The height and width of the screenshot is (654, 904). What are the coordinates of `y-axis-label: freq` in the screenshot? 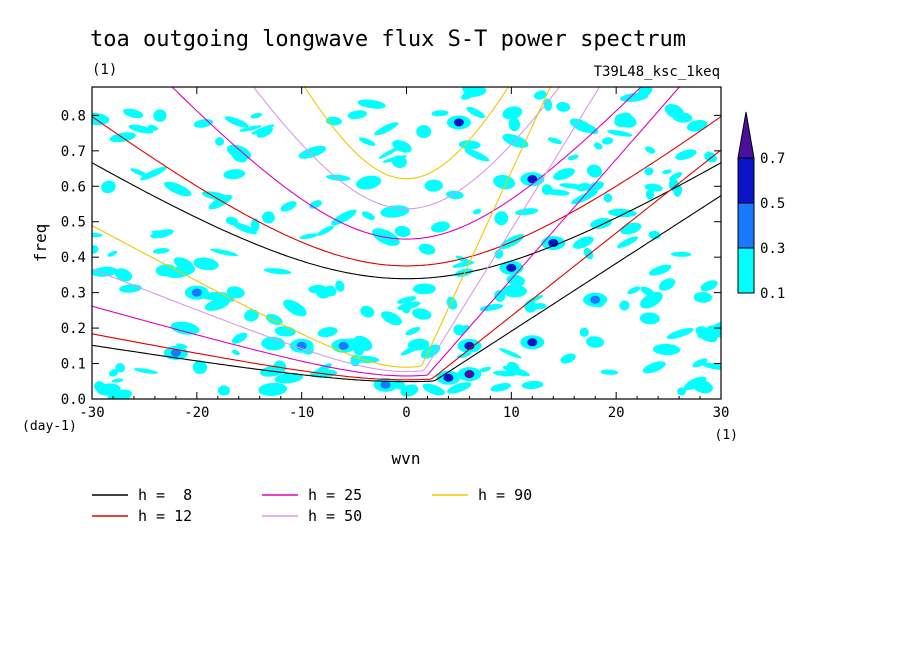 It's located at (40, 243).